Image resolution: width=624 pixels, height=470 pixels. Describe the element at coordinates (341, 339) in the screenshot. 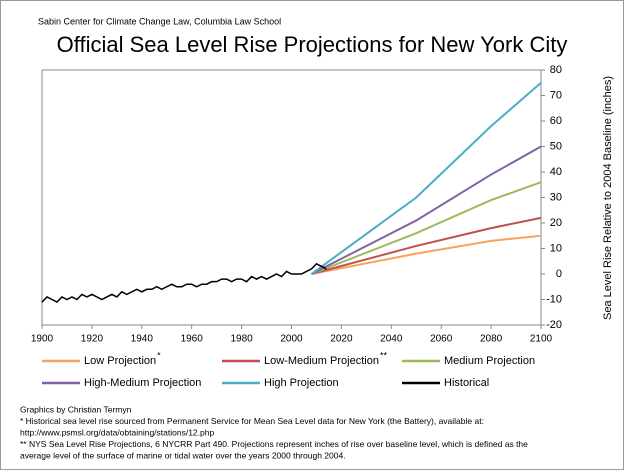

I see `x-tick-label: 2020` at that location.